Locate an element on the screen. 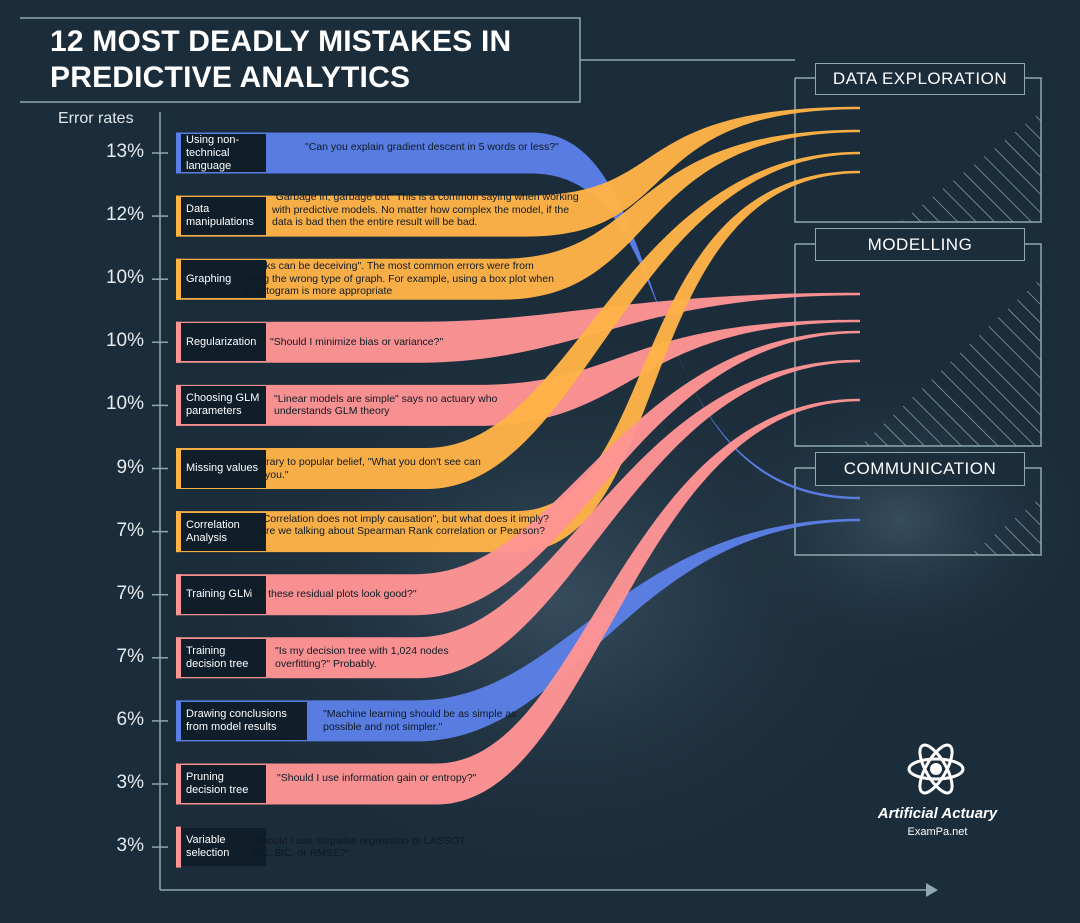  atom-logo-icon is located at coordinates (936, 769).